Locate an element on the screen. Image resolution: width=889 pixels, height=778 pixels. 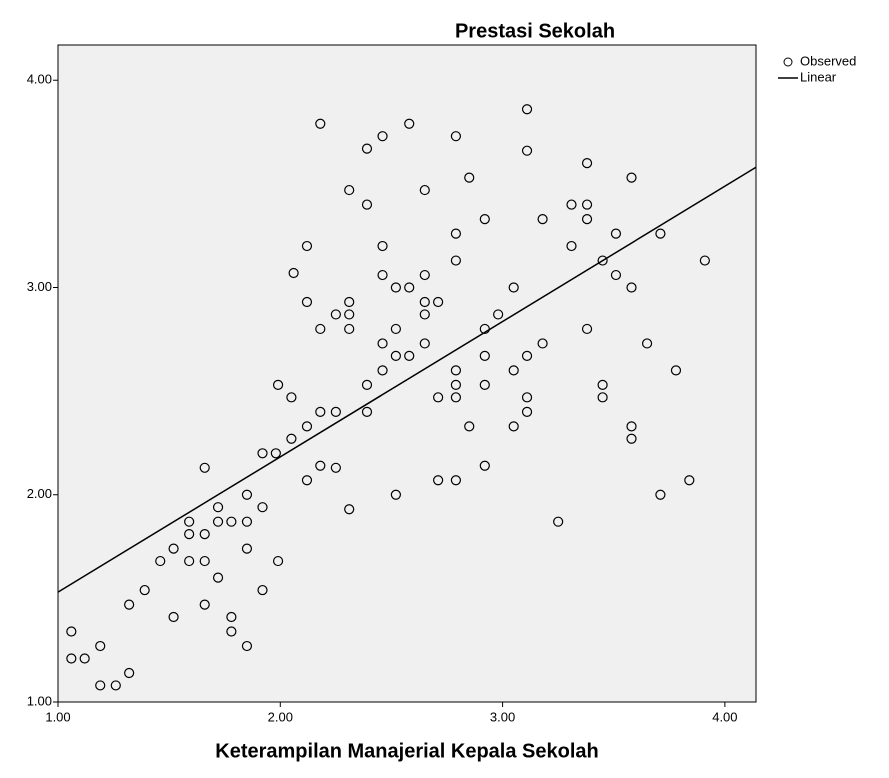
y-tick-label: 4.00 is located at coordinates (39, 79).